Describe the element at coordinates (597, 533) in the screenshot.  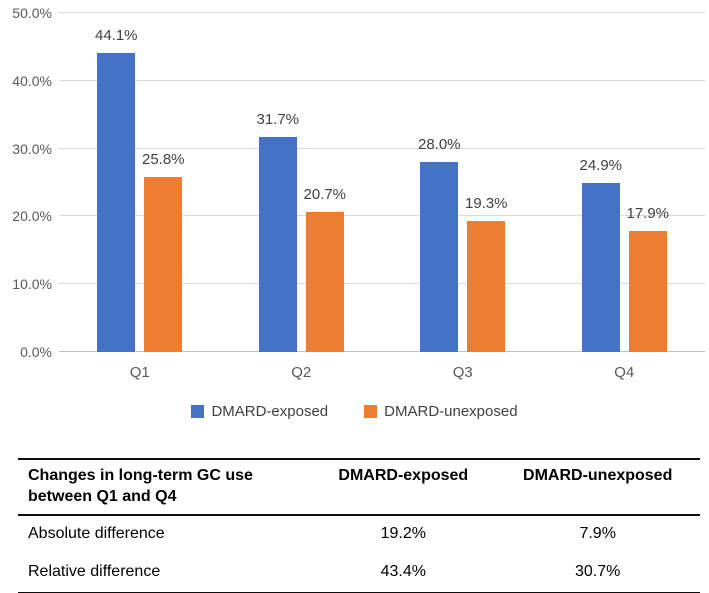
I see `cell-absolute-unexposed: 7.9%` at that location.